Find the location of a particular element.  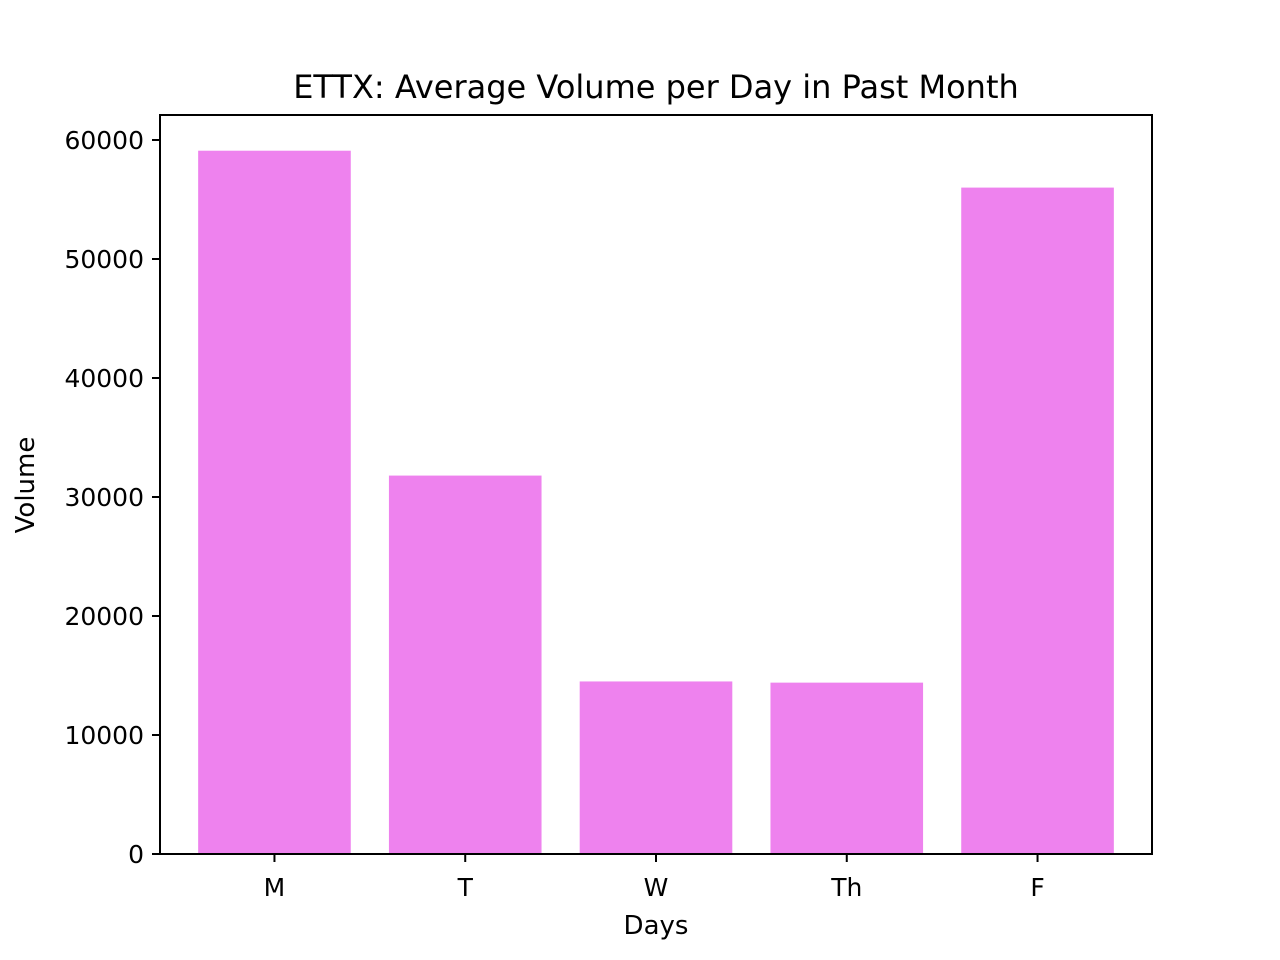

bar-w is located at coordinates (656, 767).